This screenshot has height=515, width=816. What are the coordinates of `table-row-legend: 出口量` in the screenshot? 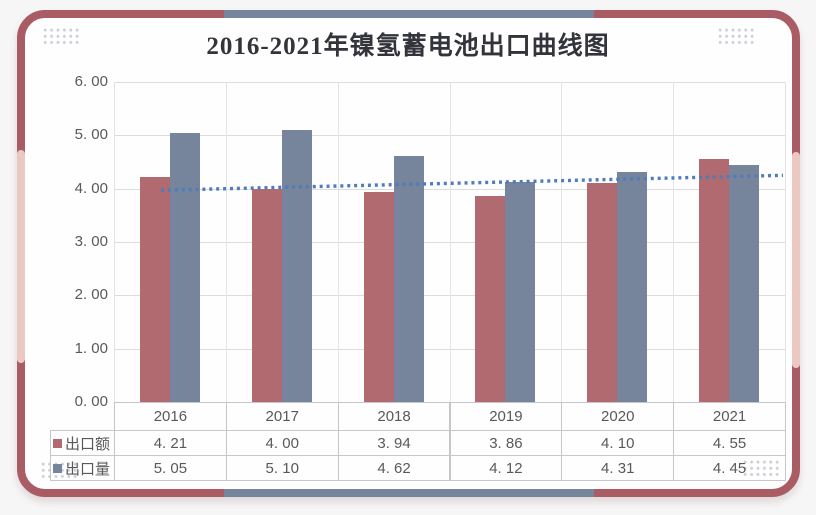 It's located at (82, 468).